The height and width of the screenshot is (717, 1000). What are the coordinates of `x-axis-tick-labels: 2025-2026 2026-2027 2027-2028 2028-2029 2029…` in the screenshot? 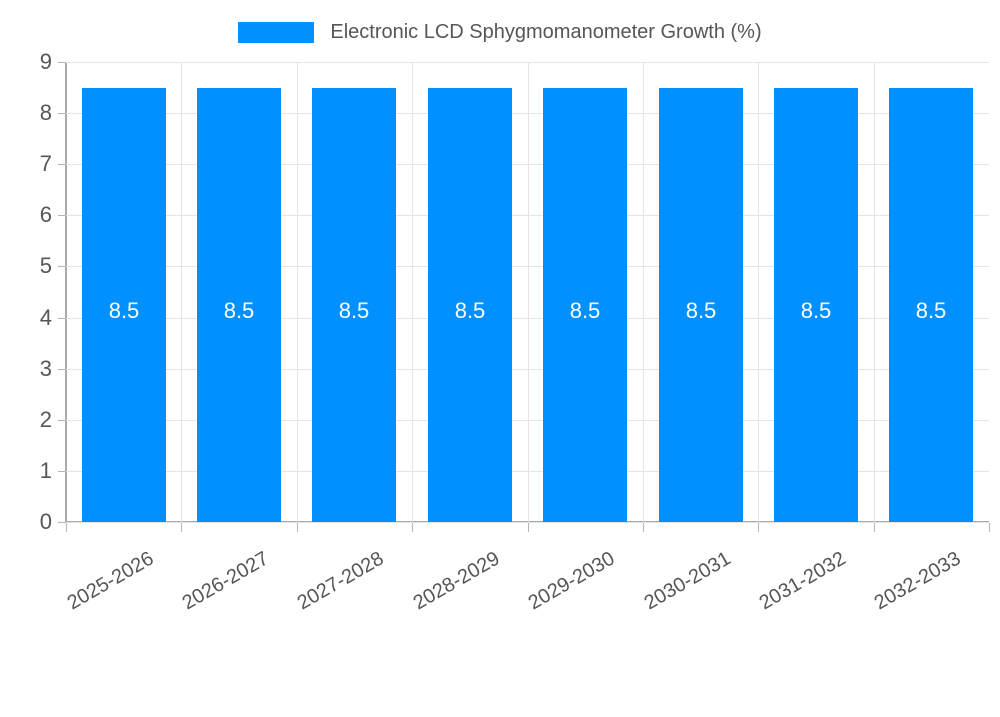 It's located at (513, 580).